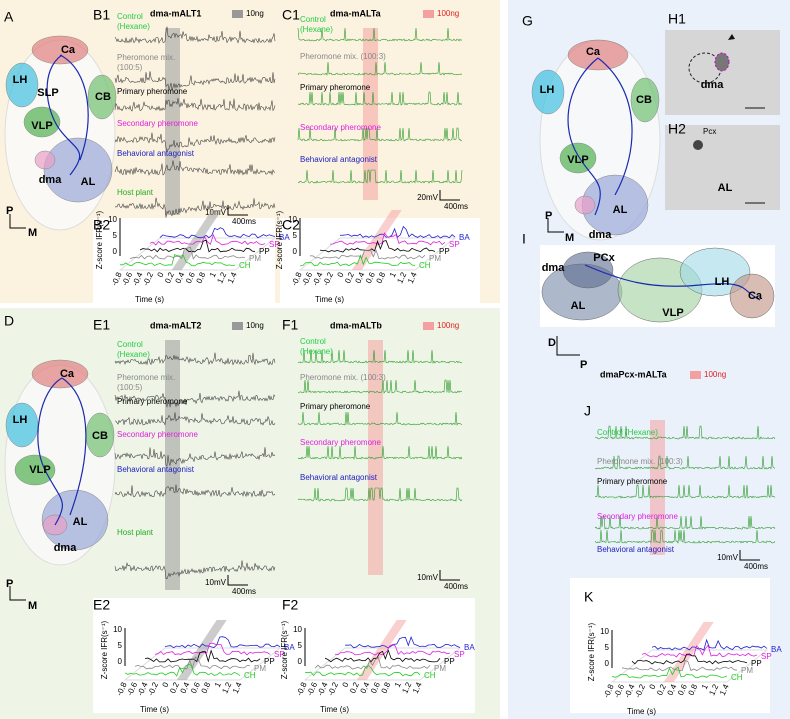 Image resolution: width=790 pixels, height=719 pixels. I want to click on recording-title: dma-mALT2, so click(175, 325).